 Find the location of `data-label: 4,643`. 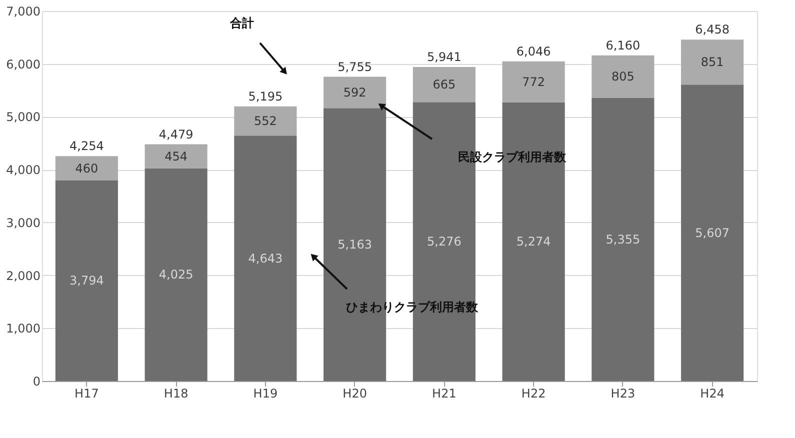

data-label: 4,643 is located at coordinates (265, 258).